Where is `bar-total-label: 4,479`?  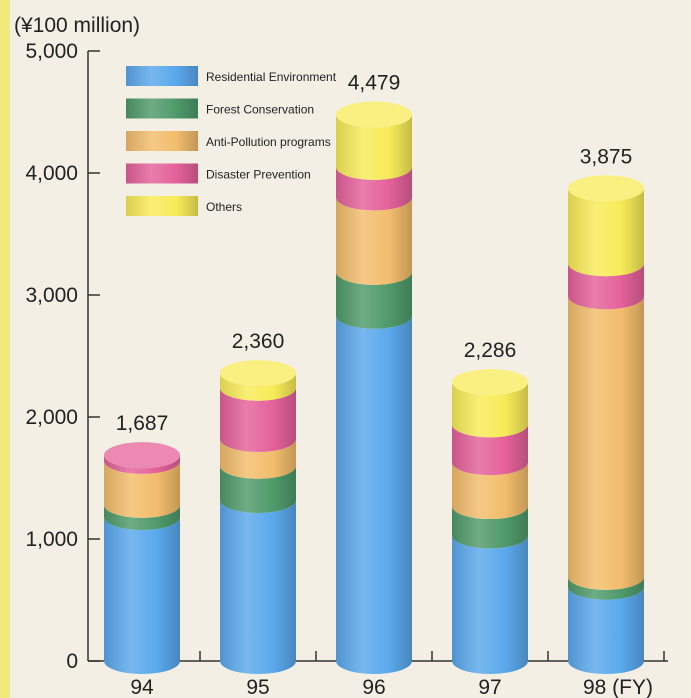 bar-total-label: 4,479 is located at coordinates (374, 83).